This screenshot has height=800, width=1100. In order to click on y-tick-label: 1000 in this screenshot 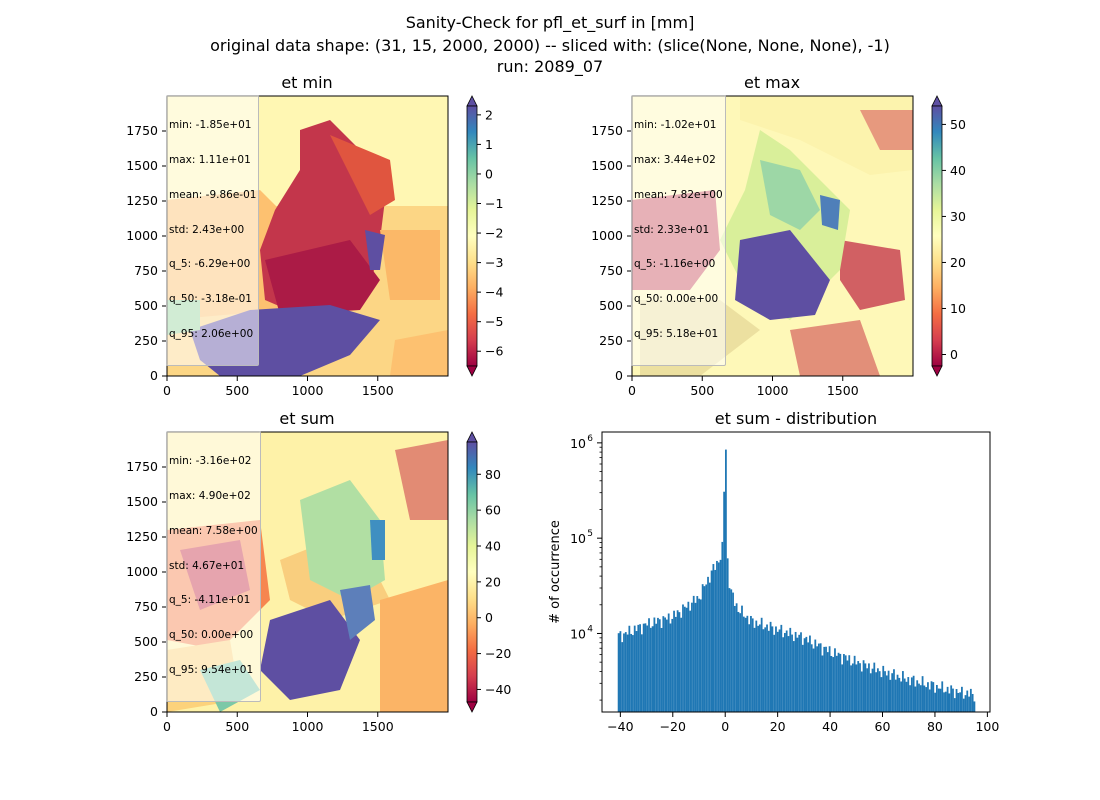, I will do `click(607, 235)`.